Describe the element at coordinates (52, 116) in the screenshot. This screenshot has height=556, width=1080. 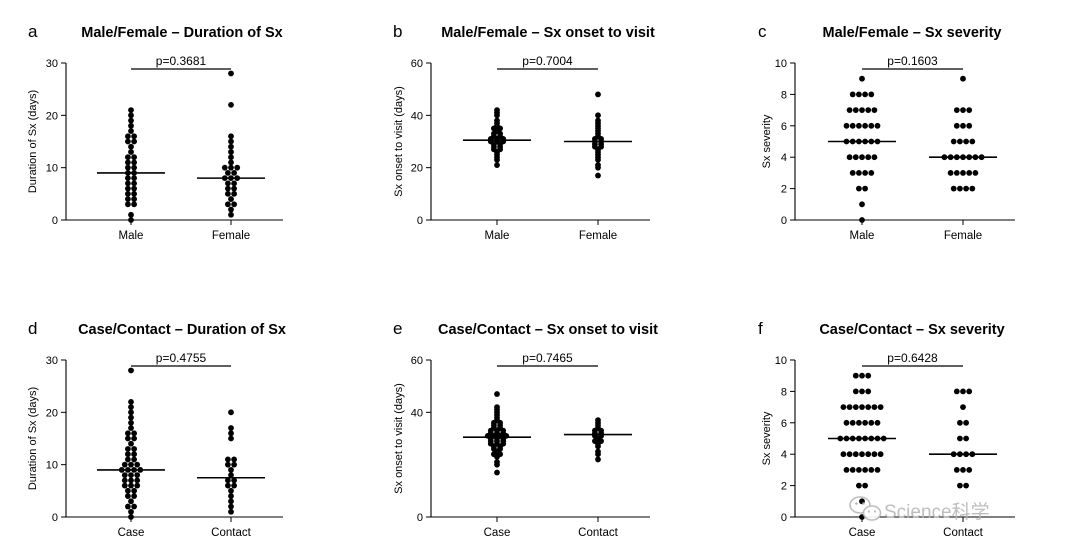
I see `y-tick-label: 20` at that location.